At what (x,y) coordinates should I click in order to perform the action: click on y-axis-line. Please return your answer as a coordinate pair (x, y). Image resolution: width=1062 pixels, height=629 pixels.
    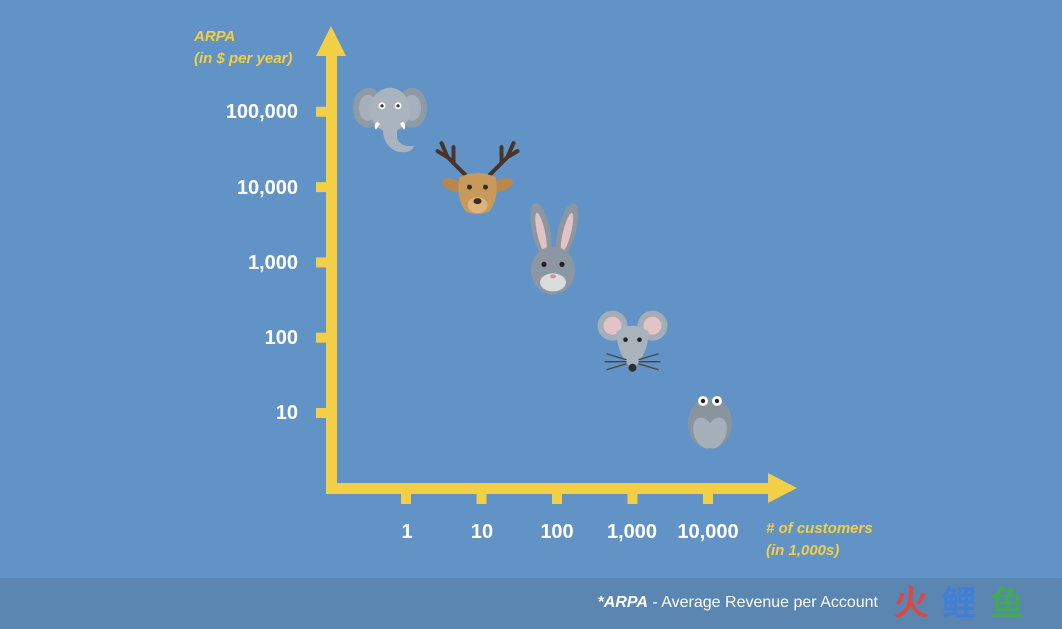
    Looking at the image, I should click on (331, 274).